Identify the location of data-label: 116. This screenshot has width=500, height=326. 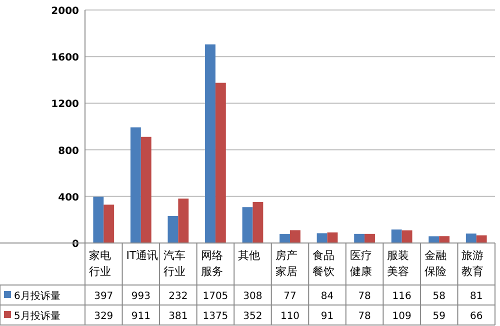
(402, 296).